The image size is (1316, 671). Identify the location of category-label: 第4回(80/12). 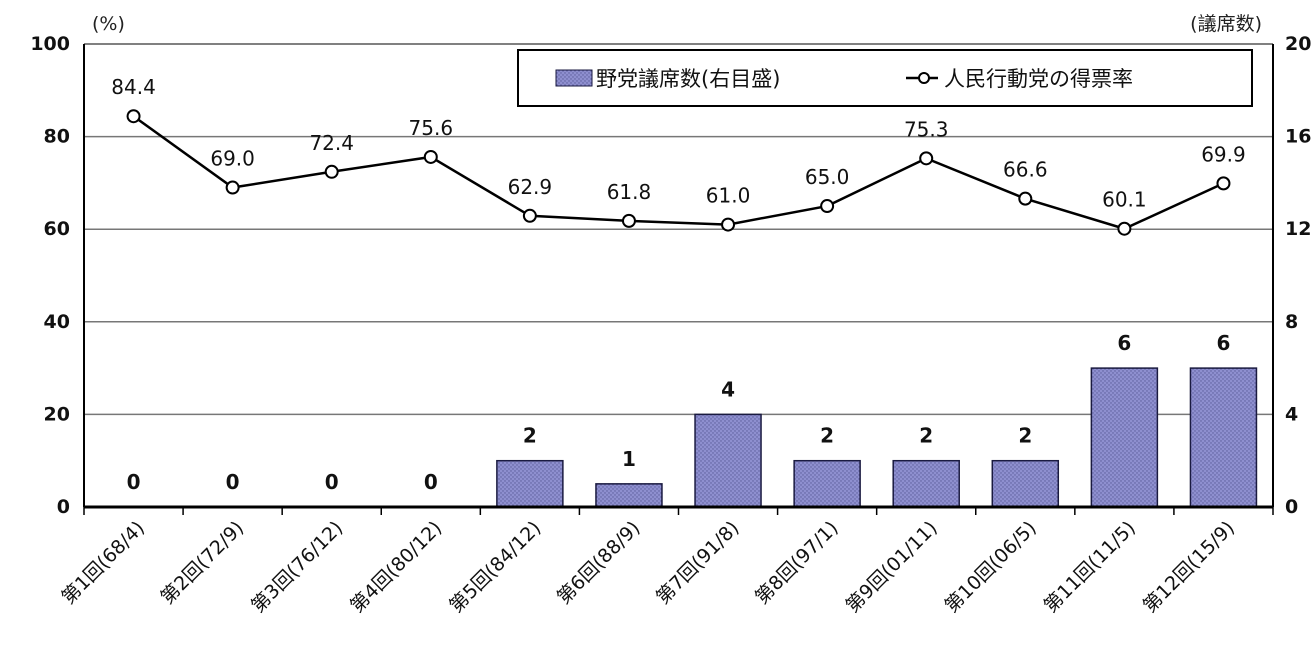
(396, 567).